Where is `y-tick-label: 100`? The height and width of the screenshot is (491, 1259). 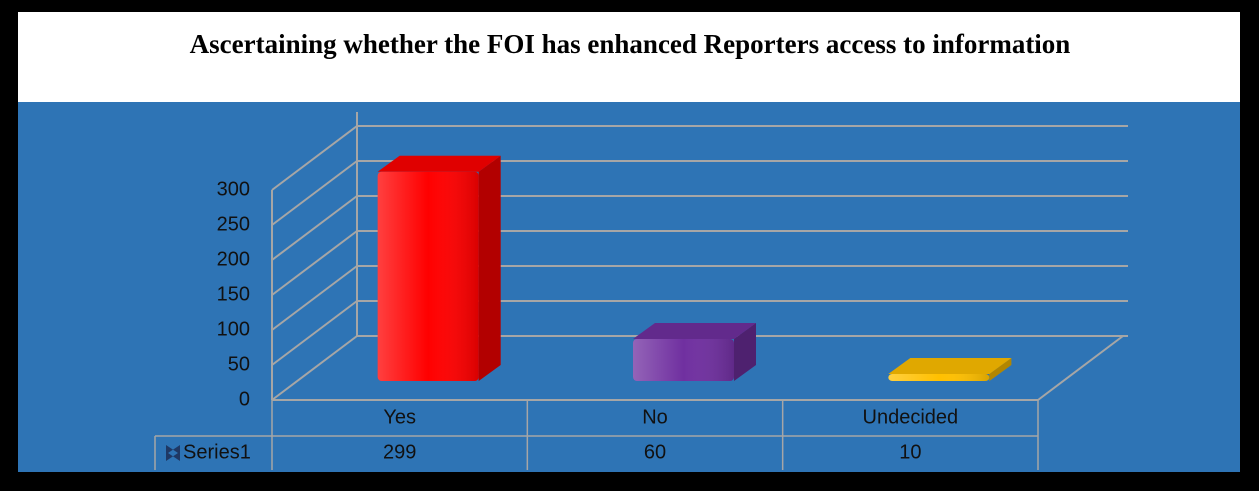 y-tick-label: 100 is located at coordinates (233, 329).